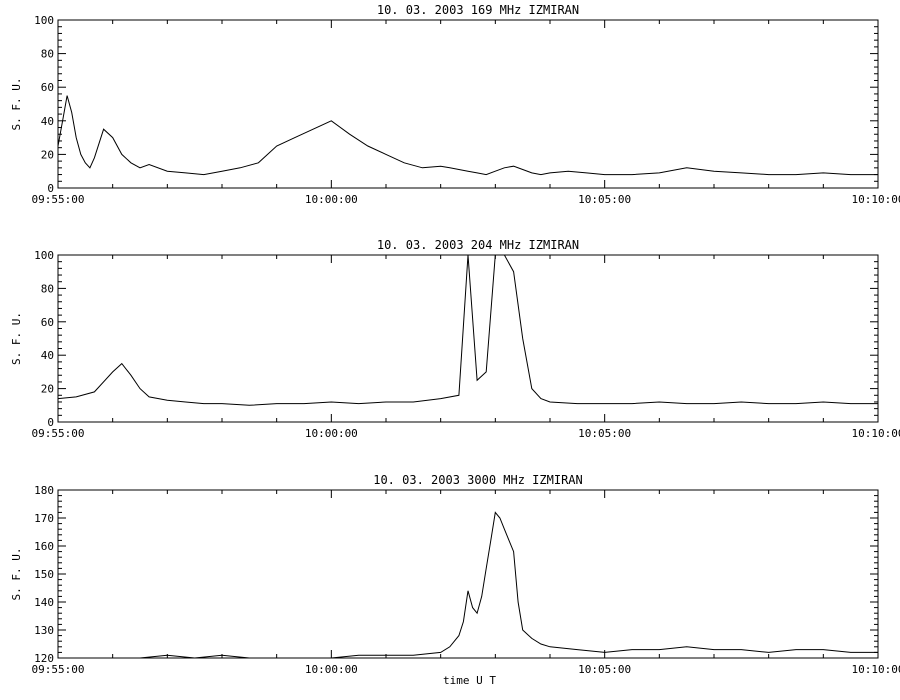  I want to click on y-tick-label: 150, so click(44, 574).